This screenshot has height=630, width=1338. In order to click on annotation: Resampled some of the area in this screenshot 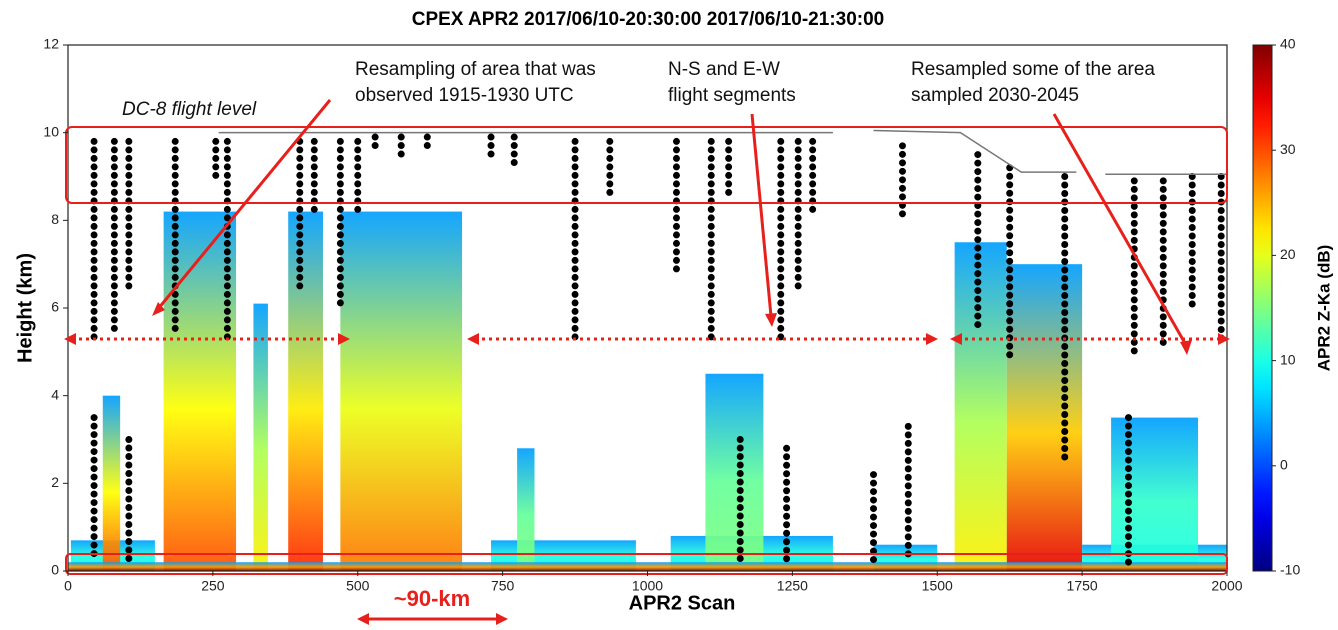, I will do `click(1033, 69)`.